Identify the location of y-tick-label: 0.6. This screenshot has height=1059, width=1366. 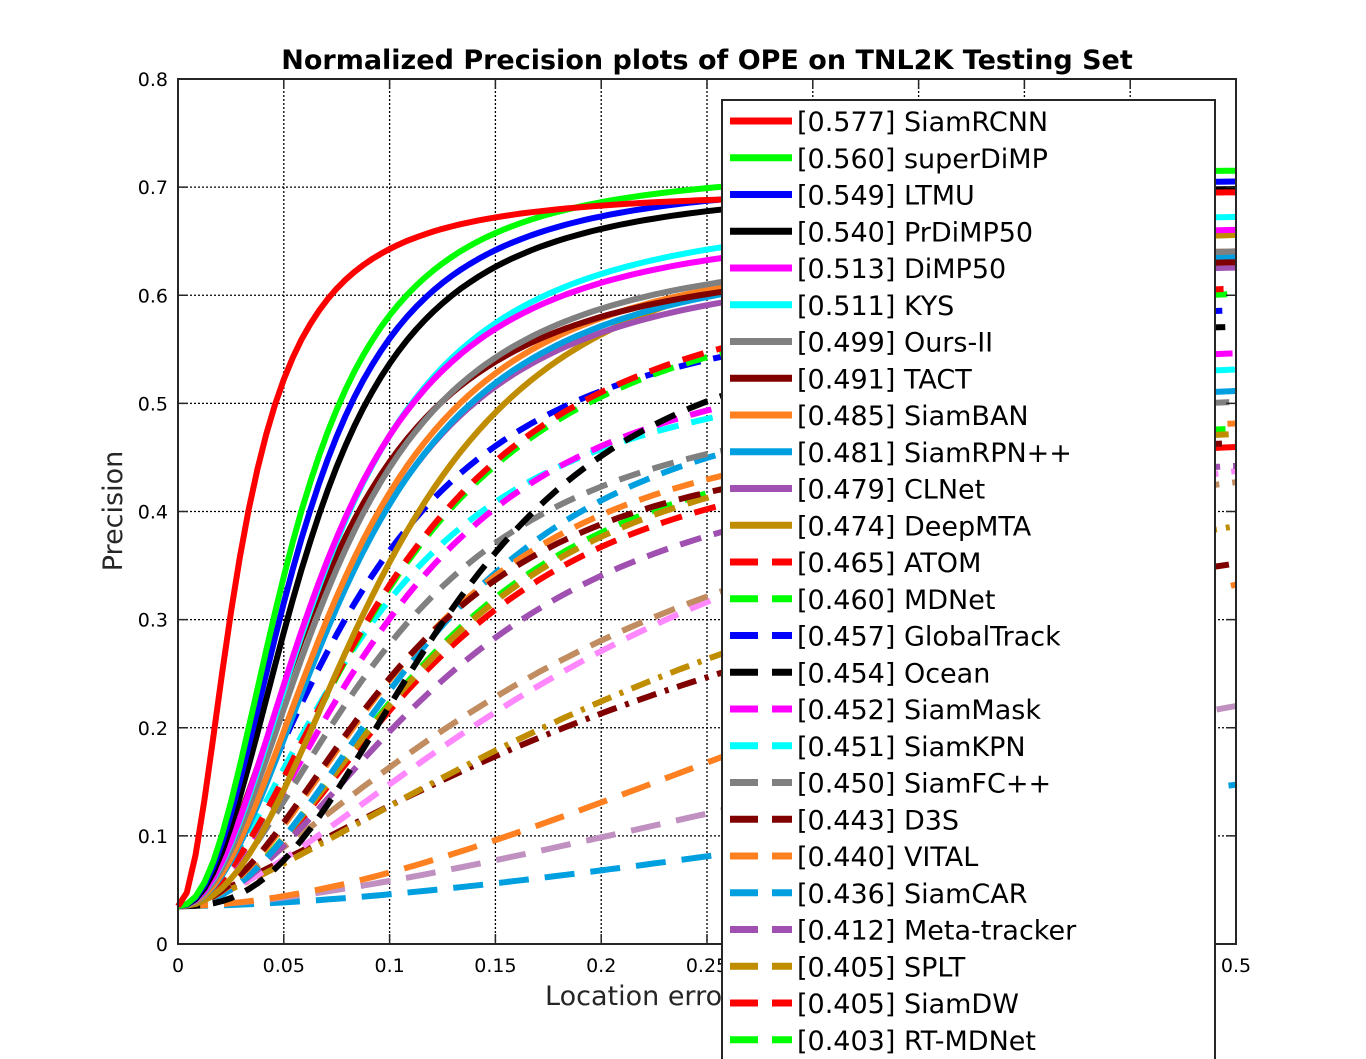
(153, 296).